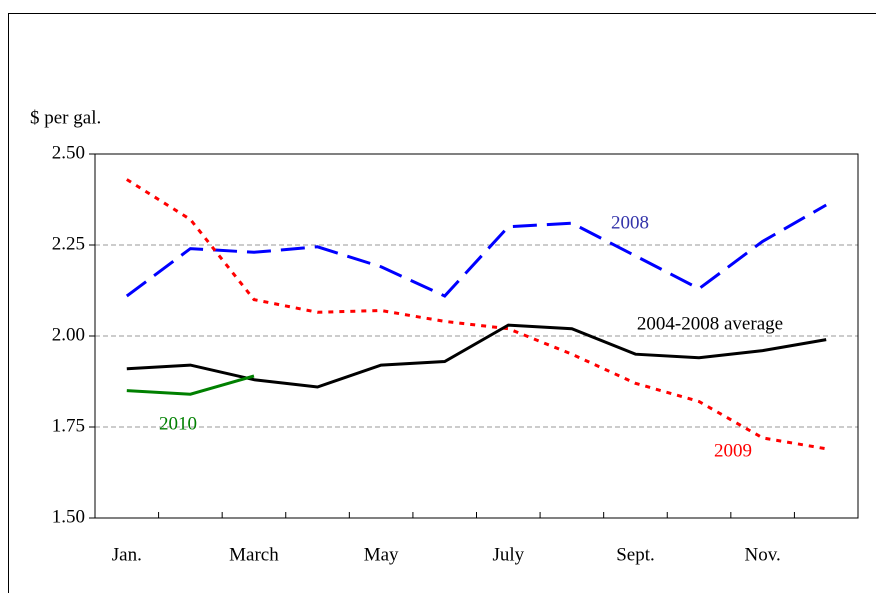 The height and width of the screenshot is (593, 876). What do you see at coordinates (381, 554) in the screenshot?
I see `x-tick-label: May` at bounding box center [381, 554].